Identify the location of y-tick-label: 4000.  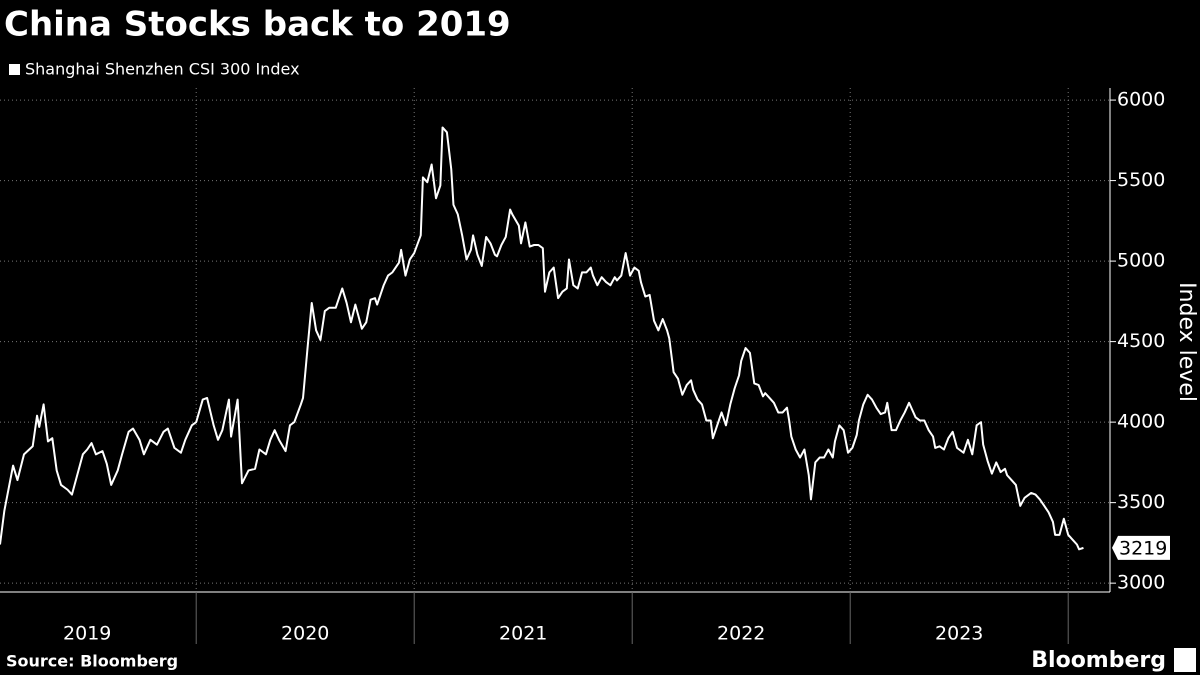
(1141, 422).